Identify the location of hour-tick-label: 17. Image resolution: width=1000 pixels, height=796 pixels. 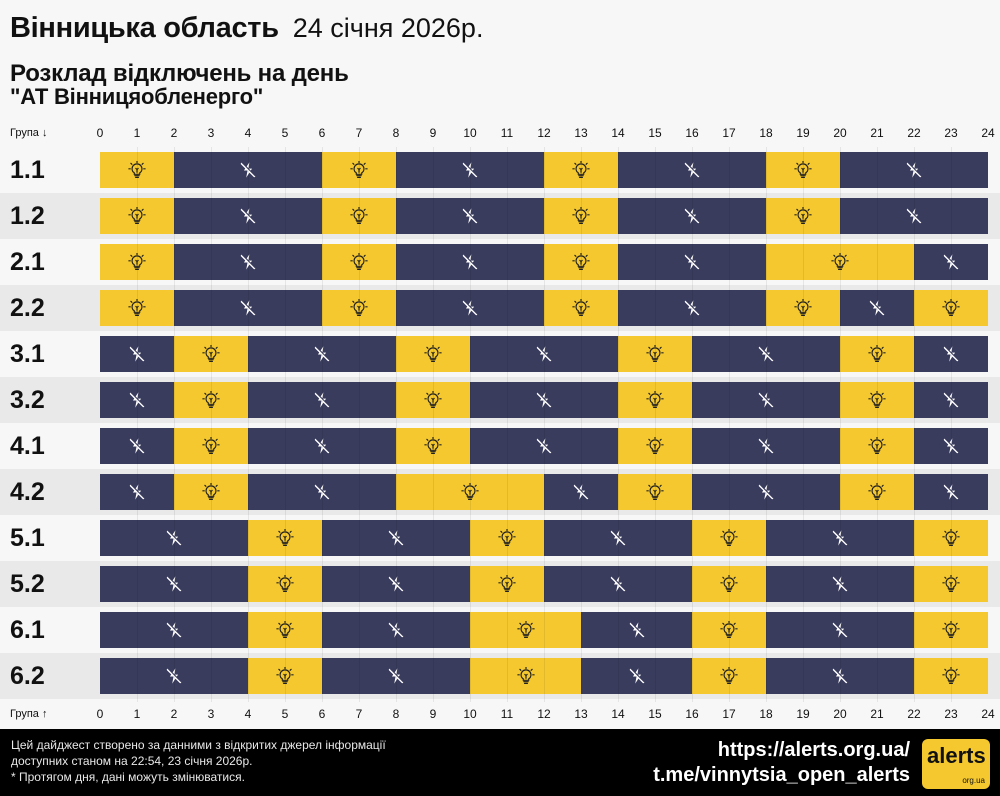
(729, 133).